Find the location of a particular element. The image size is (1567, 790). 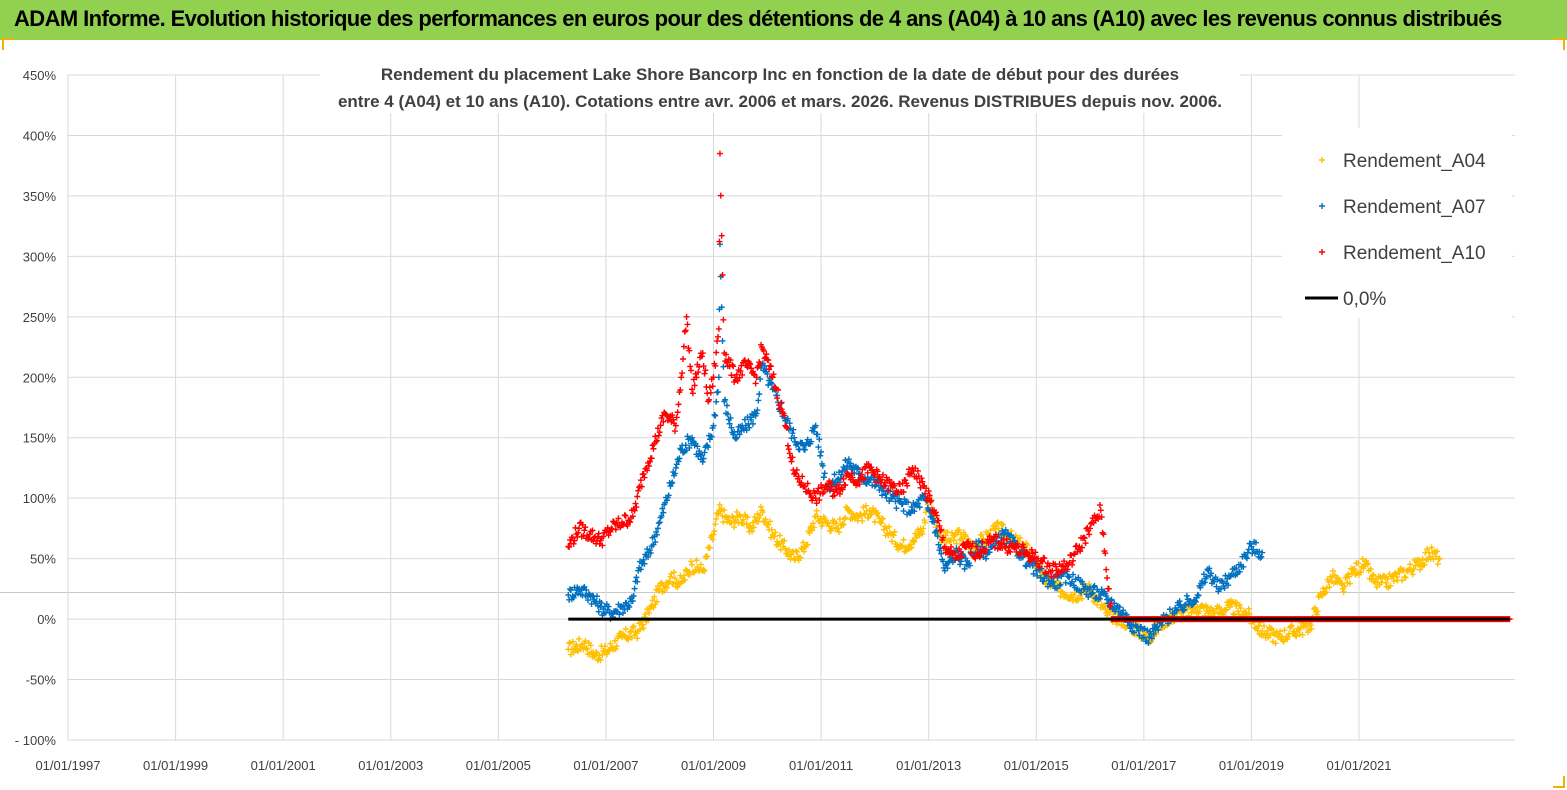

x-tick-label: 01/01/1999 is located at coordinates (175, 765).